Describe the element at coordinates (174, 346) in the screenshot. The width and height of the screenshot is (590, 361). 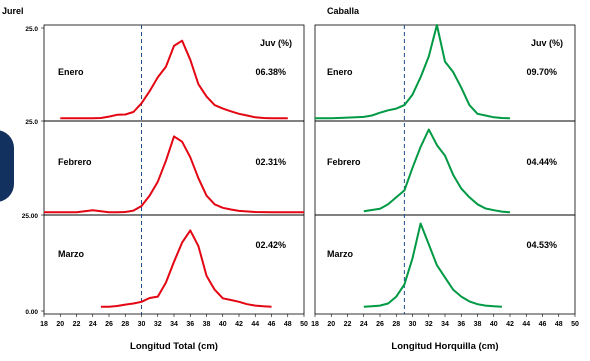
I see `x-axis-title: Longitud Total (cm)` at that location.